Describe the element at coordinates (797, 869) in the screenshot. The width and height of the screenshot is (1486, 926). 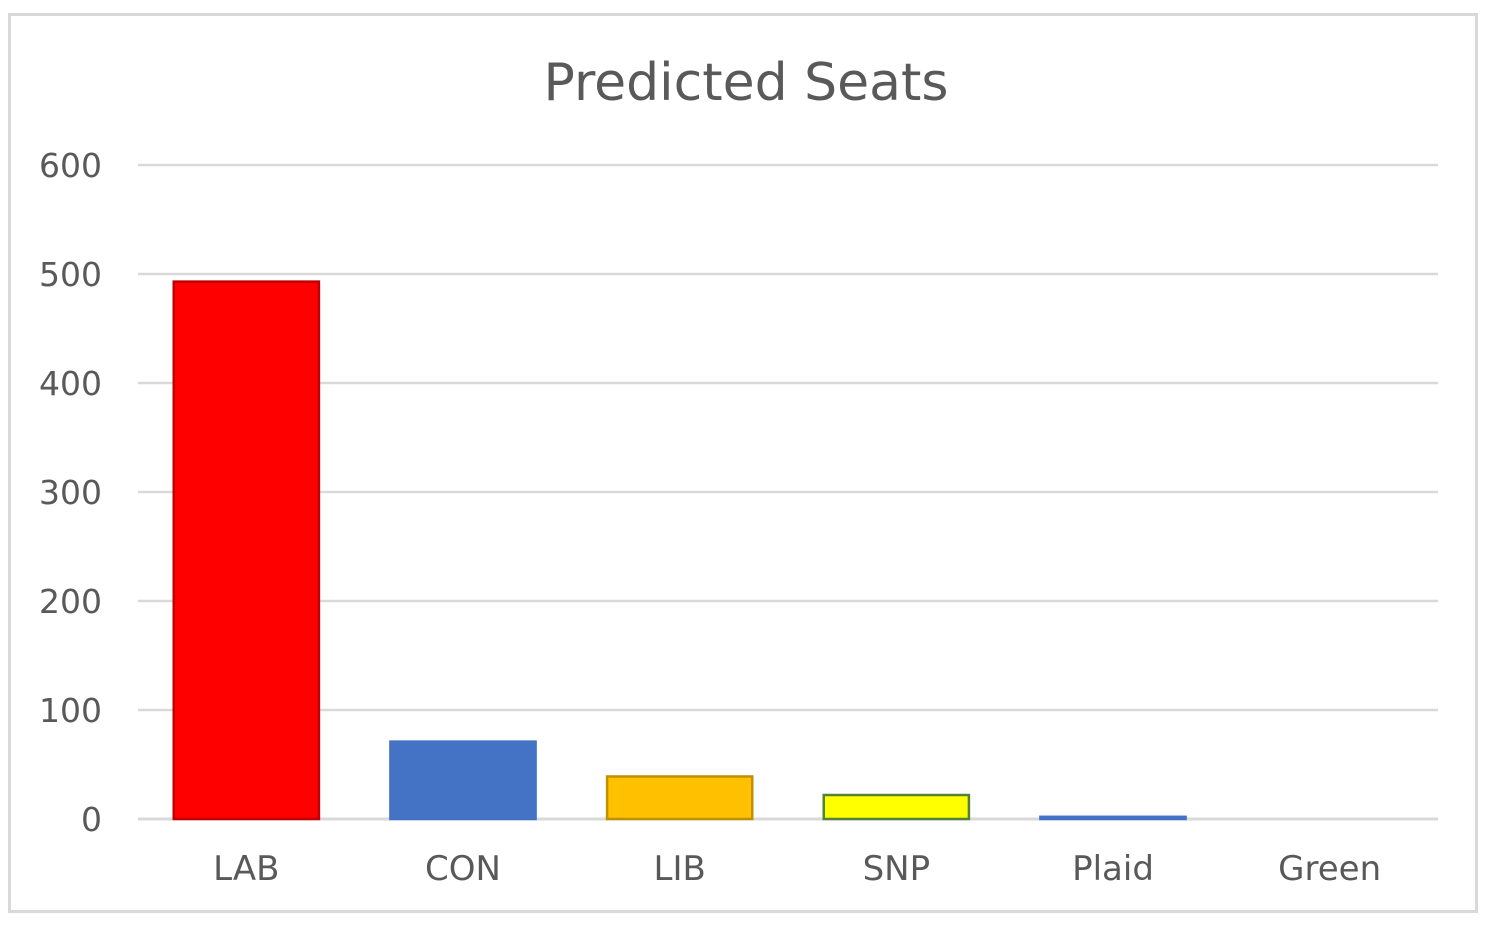
I see `x-axis-tick-labels: LAB CON LIB SNP Plaid Green` at that location.